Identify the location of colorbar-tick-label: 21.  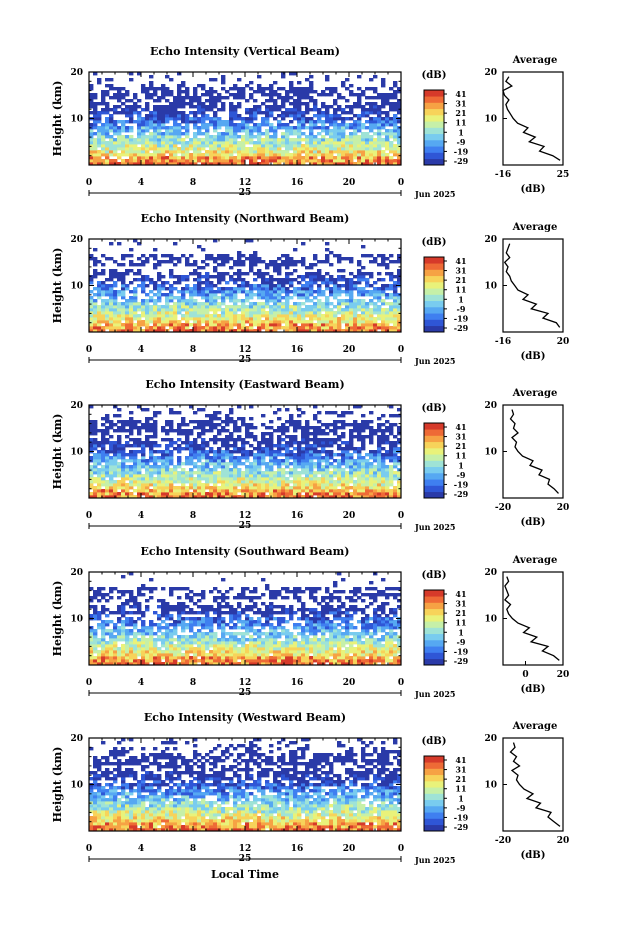
(460, 113).